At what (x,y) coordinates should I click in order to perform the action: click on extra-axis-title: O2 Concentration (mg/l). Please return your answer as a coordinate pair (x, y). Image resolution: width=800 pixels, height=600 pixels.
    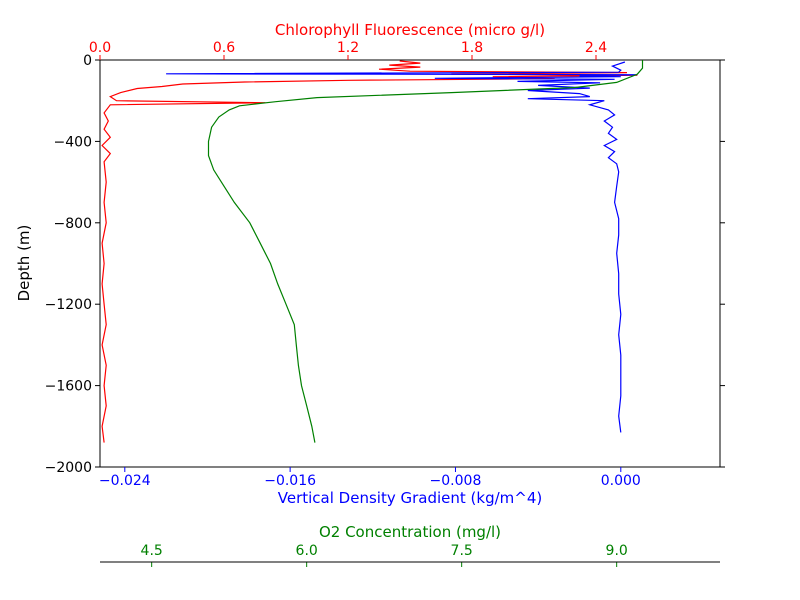
    Looking at the image, I should click on (410, 532).